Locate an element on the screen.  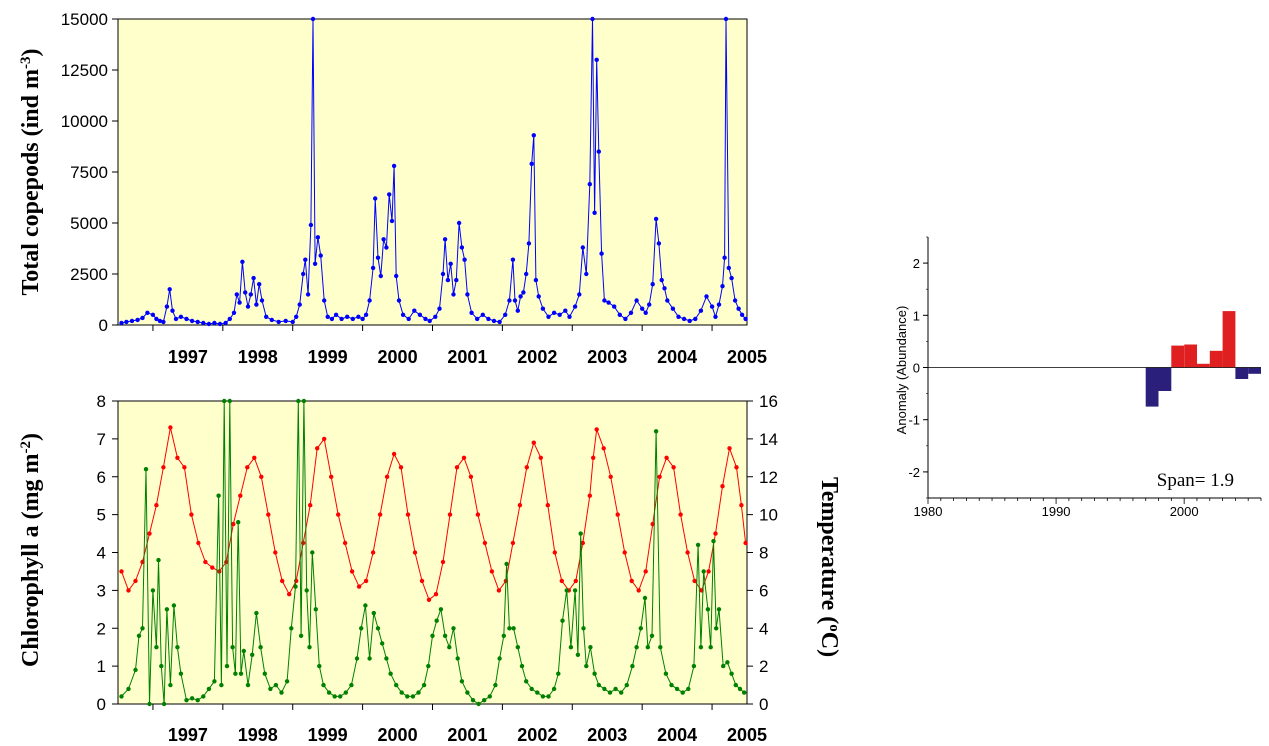
y-axis-label: Anomaly (Abundance) is located at coordinates (901, 370).